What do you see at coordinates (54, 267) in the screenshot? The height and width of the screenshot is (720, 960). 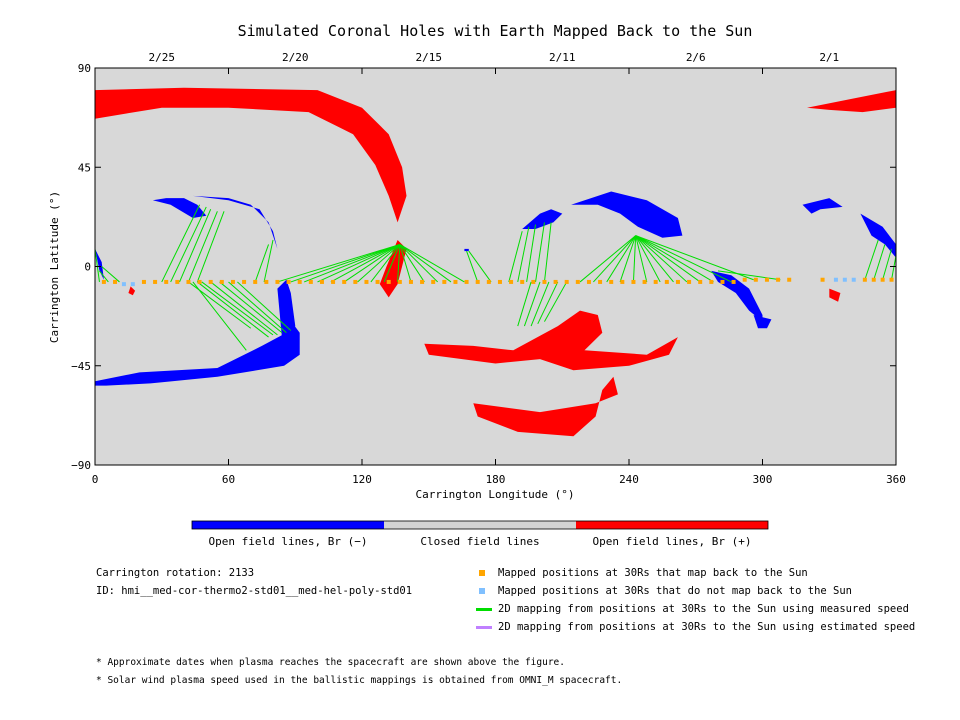 I see `y-axis-label: Carrington Latitude (°)` at bounding box center [54, 267].